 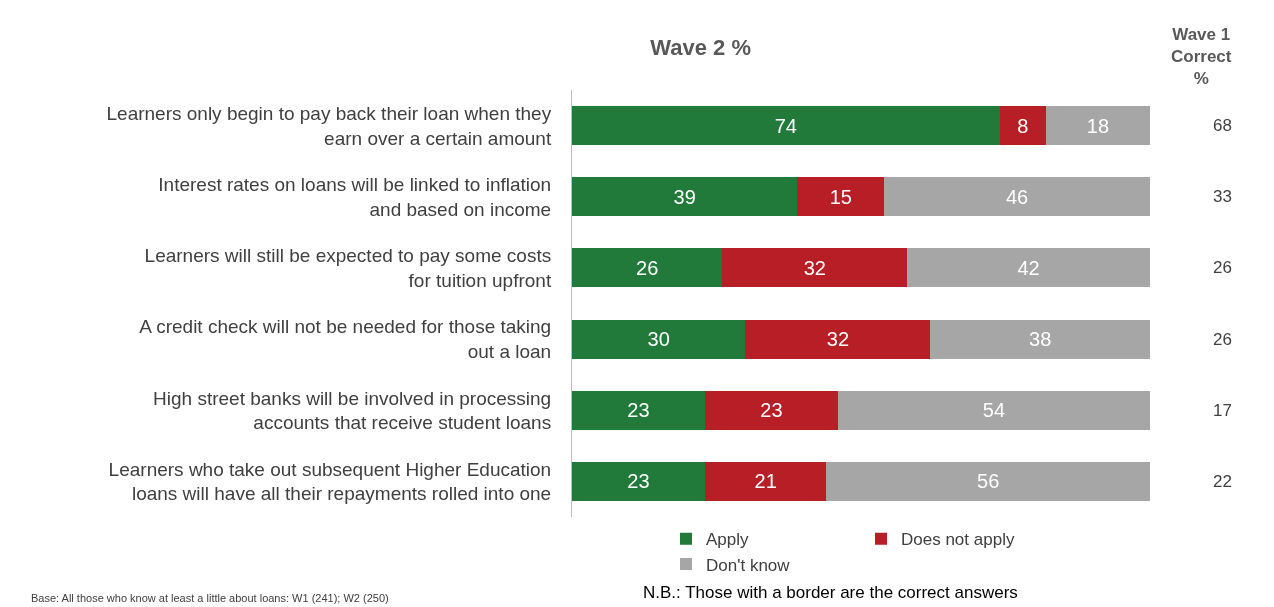 I want to click on data-label: 15, so click(x=840, y=196).